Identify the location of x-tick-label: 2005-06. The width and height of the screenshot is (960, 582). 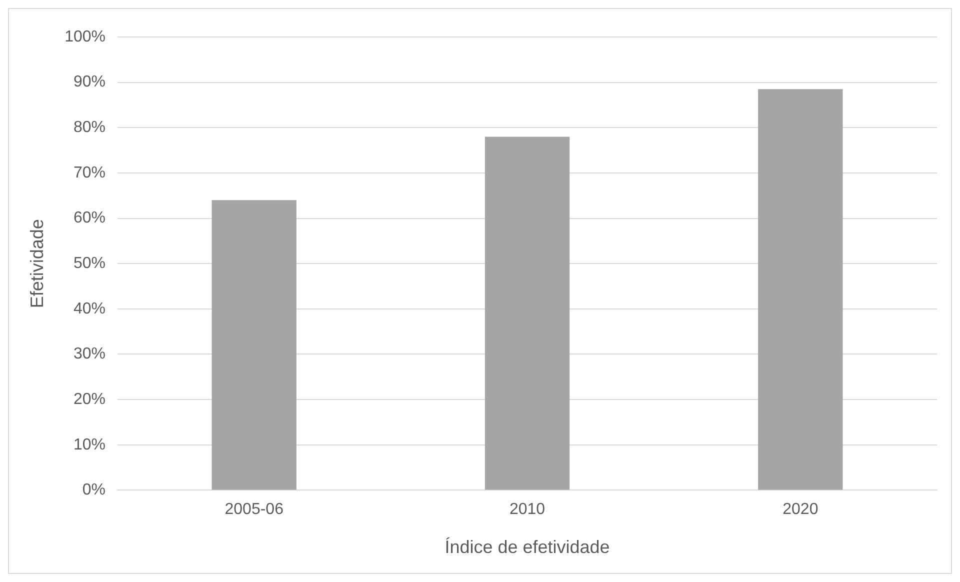
(254, 509).